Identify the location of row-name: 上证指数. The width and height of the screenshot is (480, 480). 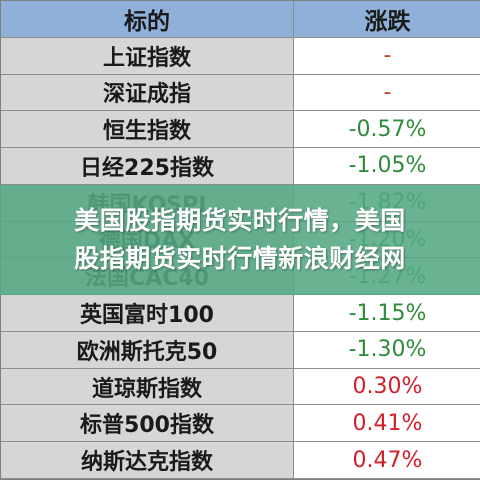
(147, 56).